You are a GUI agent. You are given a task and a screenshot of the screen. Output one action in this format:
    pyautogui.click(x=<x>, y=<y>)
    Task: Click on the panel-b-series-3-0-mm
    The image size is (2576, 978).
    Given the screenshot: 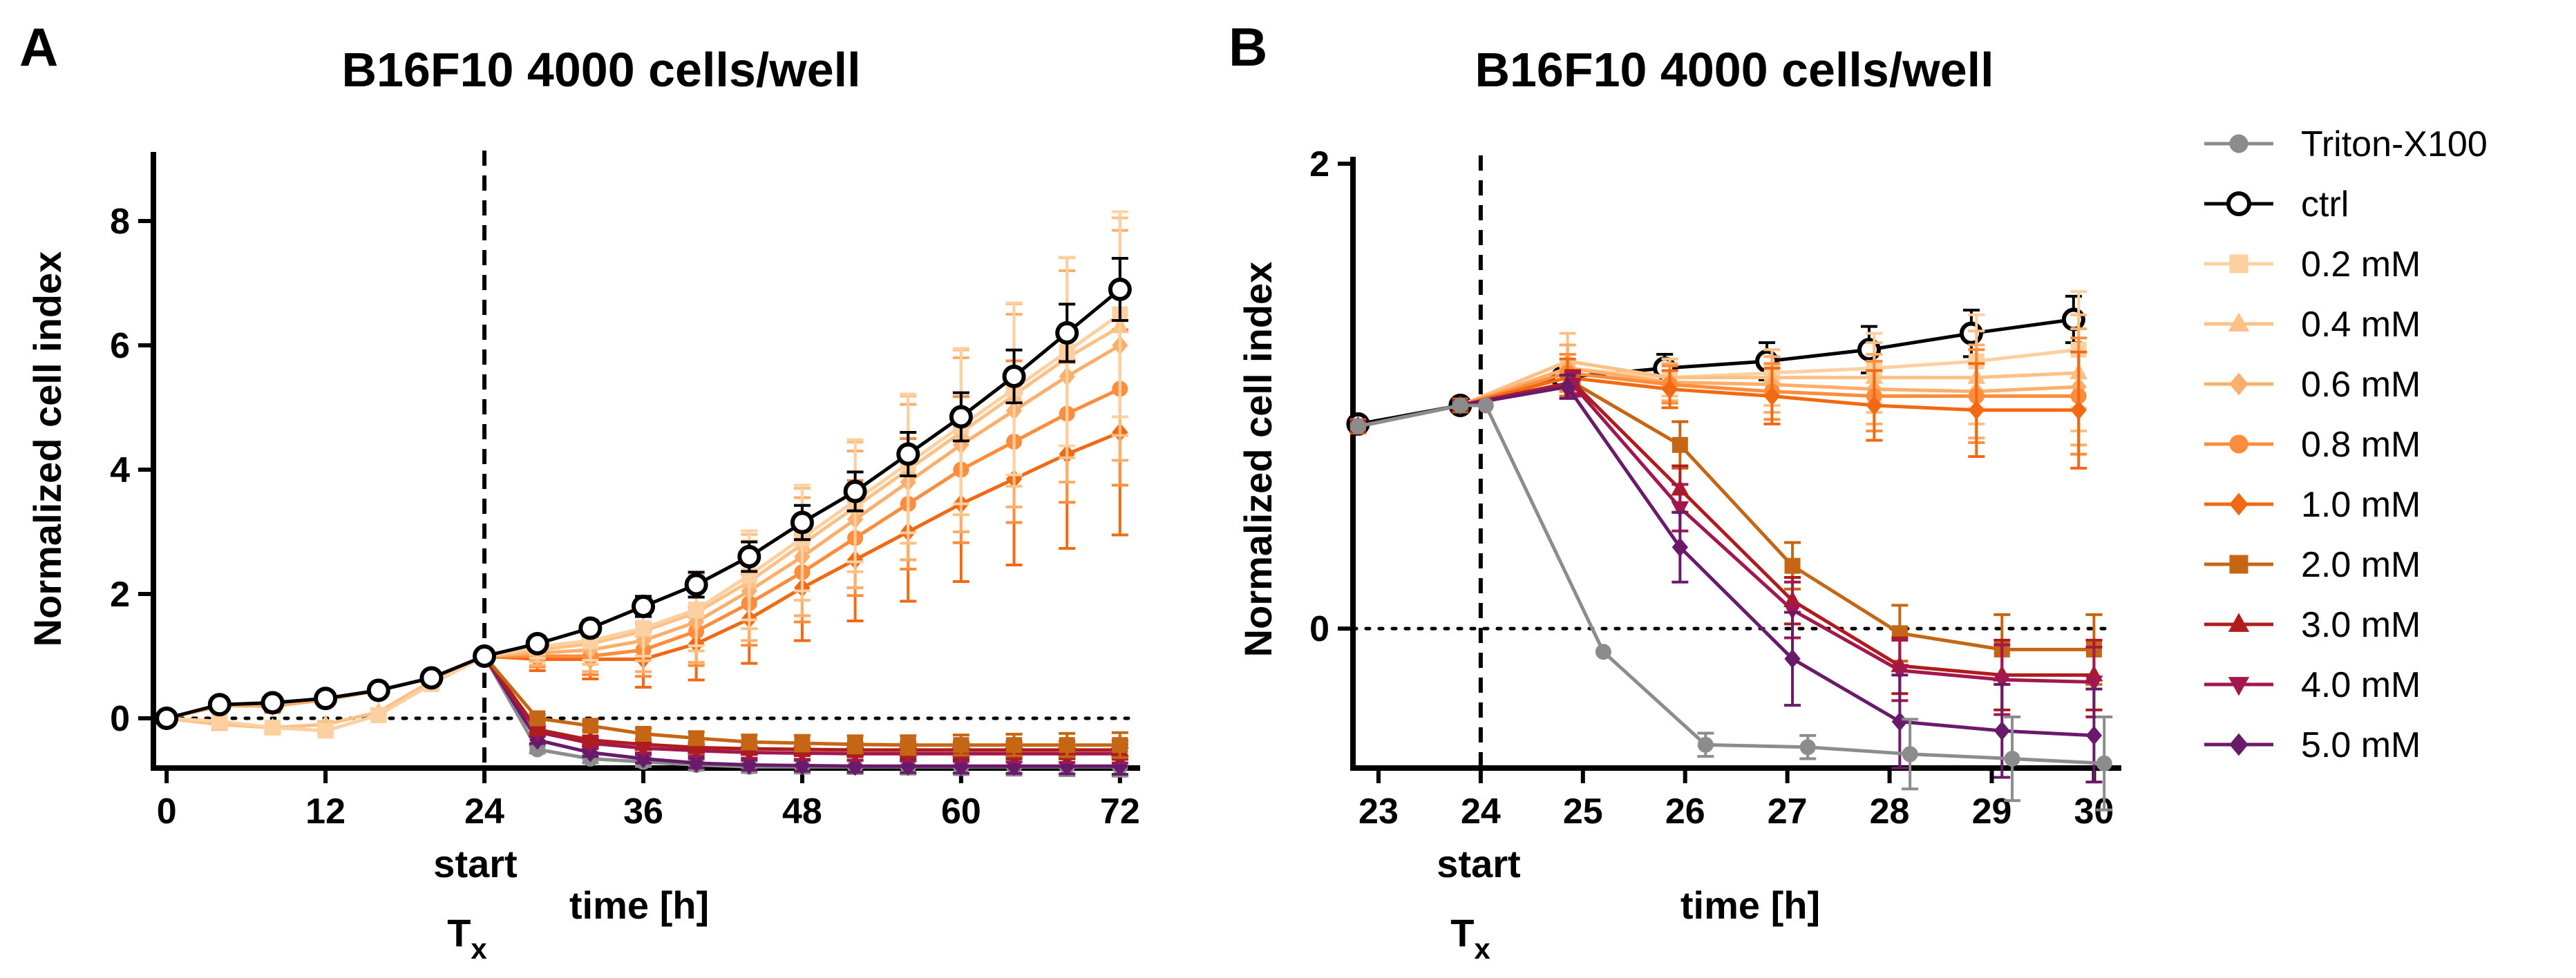 What is the action you would take?
    pyautogui.click(x=1726, y=540)
    